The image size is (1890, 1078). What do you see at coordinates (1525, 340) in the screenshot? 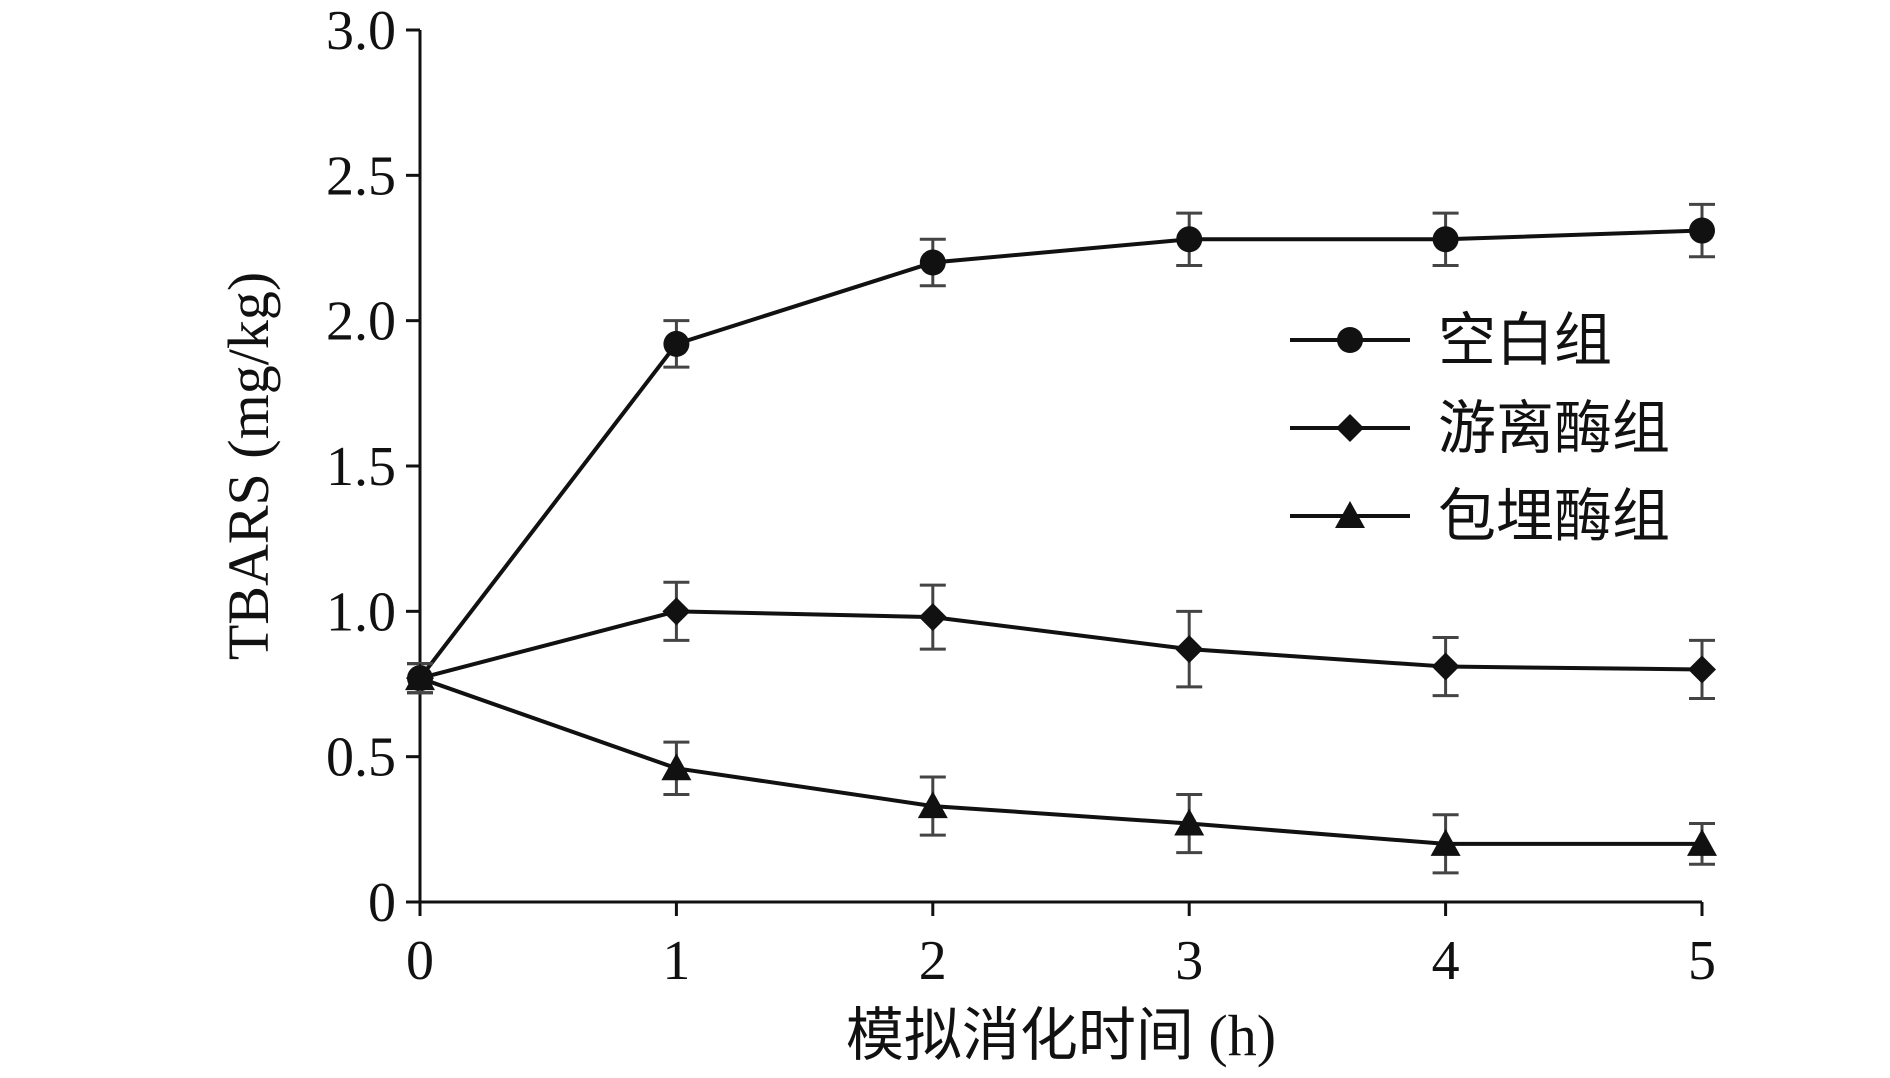
I see `legend-label: 空白组` at bounding box center [1525, 340].